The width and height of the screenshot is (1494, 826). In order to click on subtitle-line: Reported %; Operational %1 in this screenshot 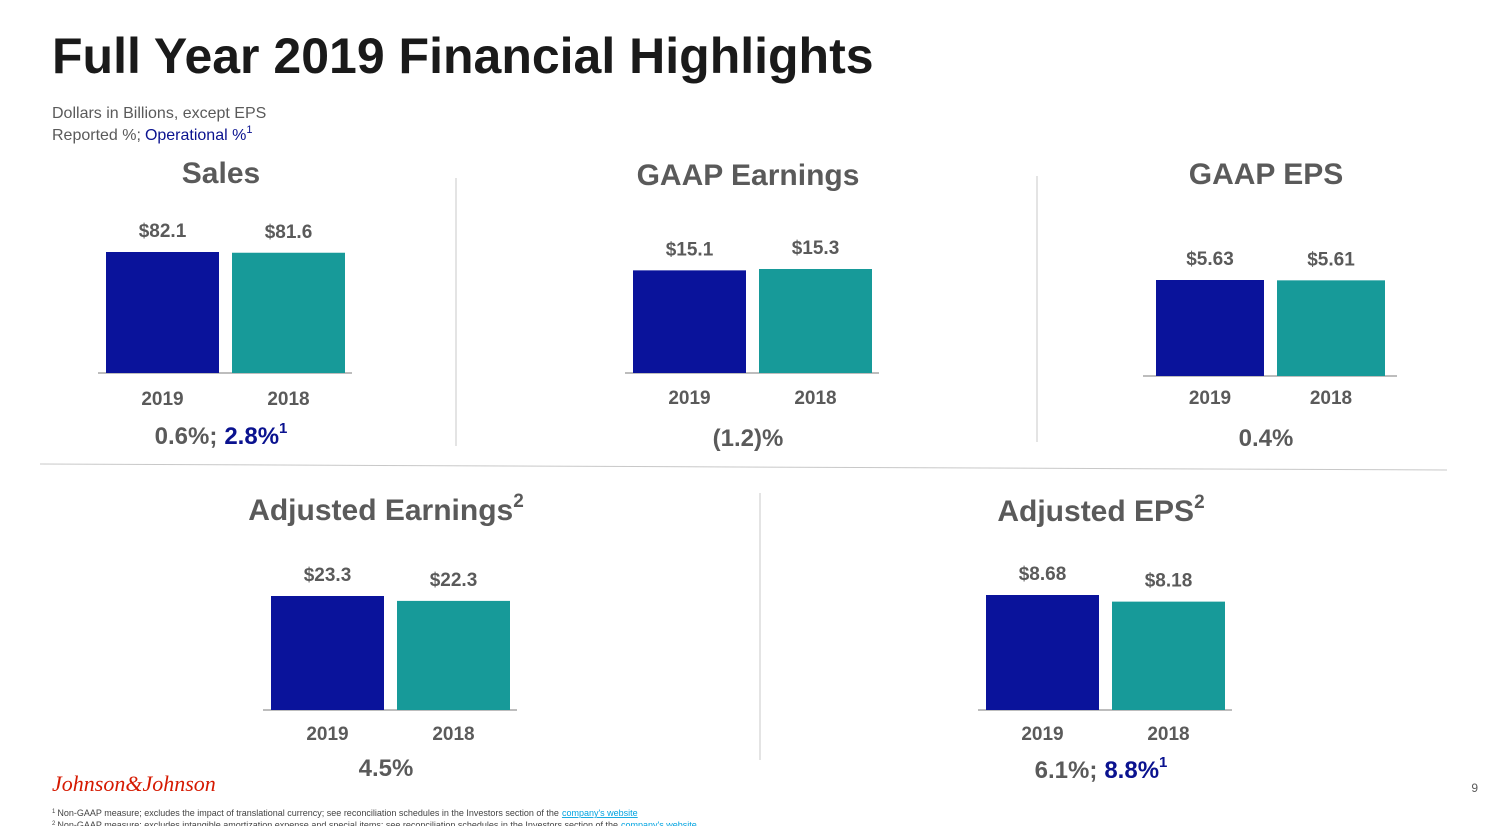, I will do `click(152, 134)`.